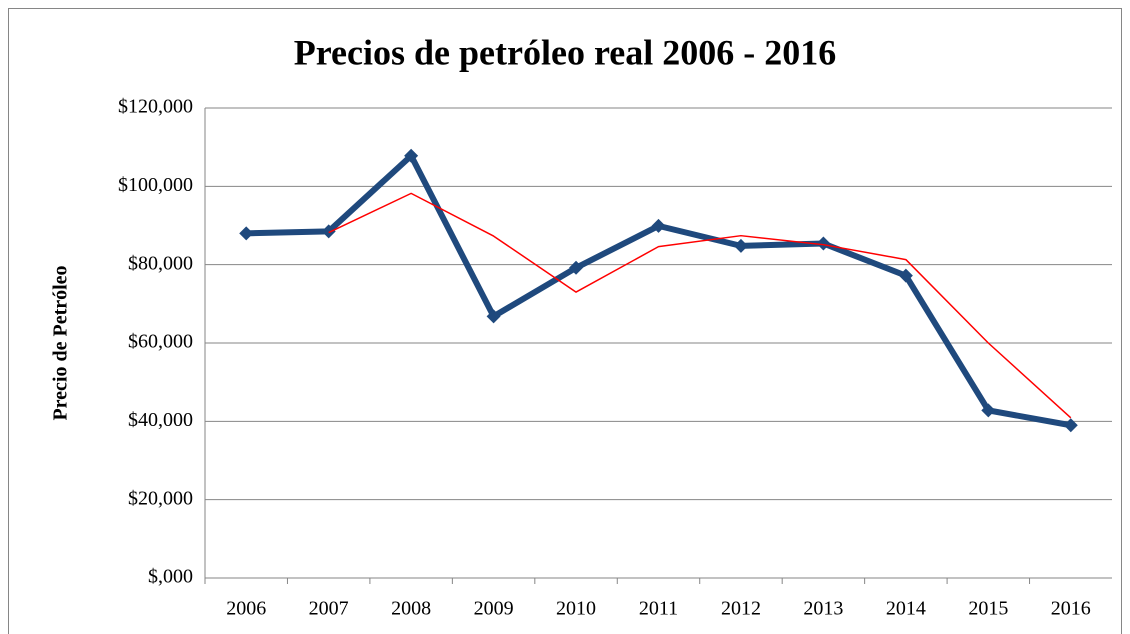  What do you see at coordinates (160, 498) in the screenshot?
I see `y-tick-label: $20,000` at bounding box center [160, 498].